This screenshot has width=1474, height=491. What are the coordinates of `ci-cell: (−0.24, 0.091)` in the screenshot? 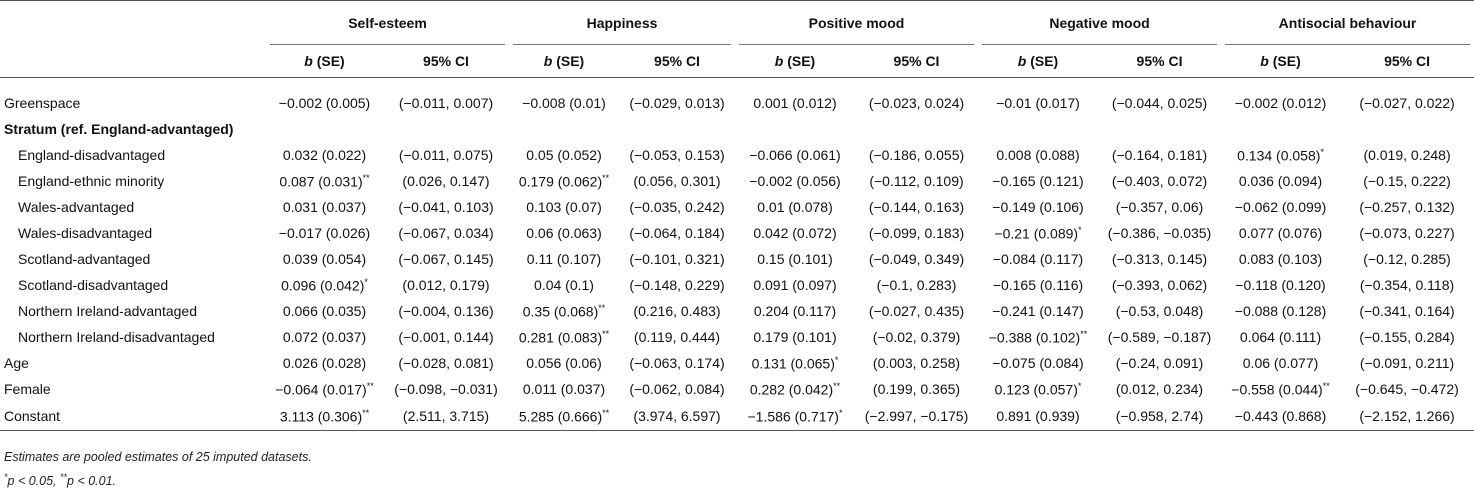 It's located at (1159, 363).